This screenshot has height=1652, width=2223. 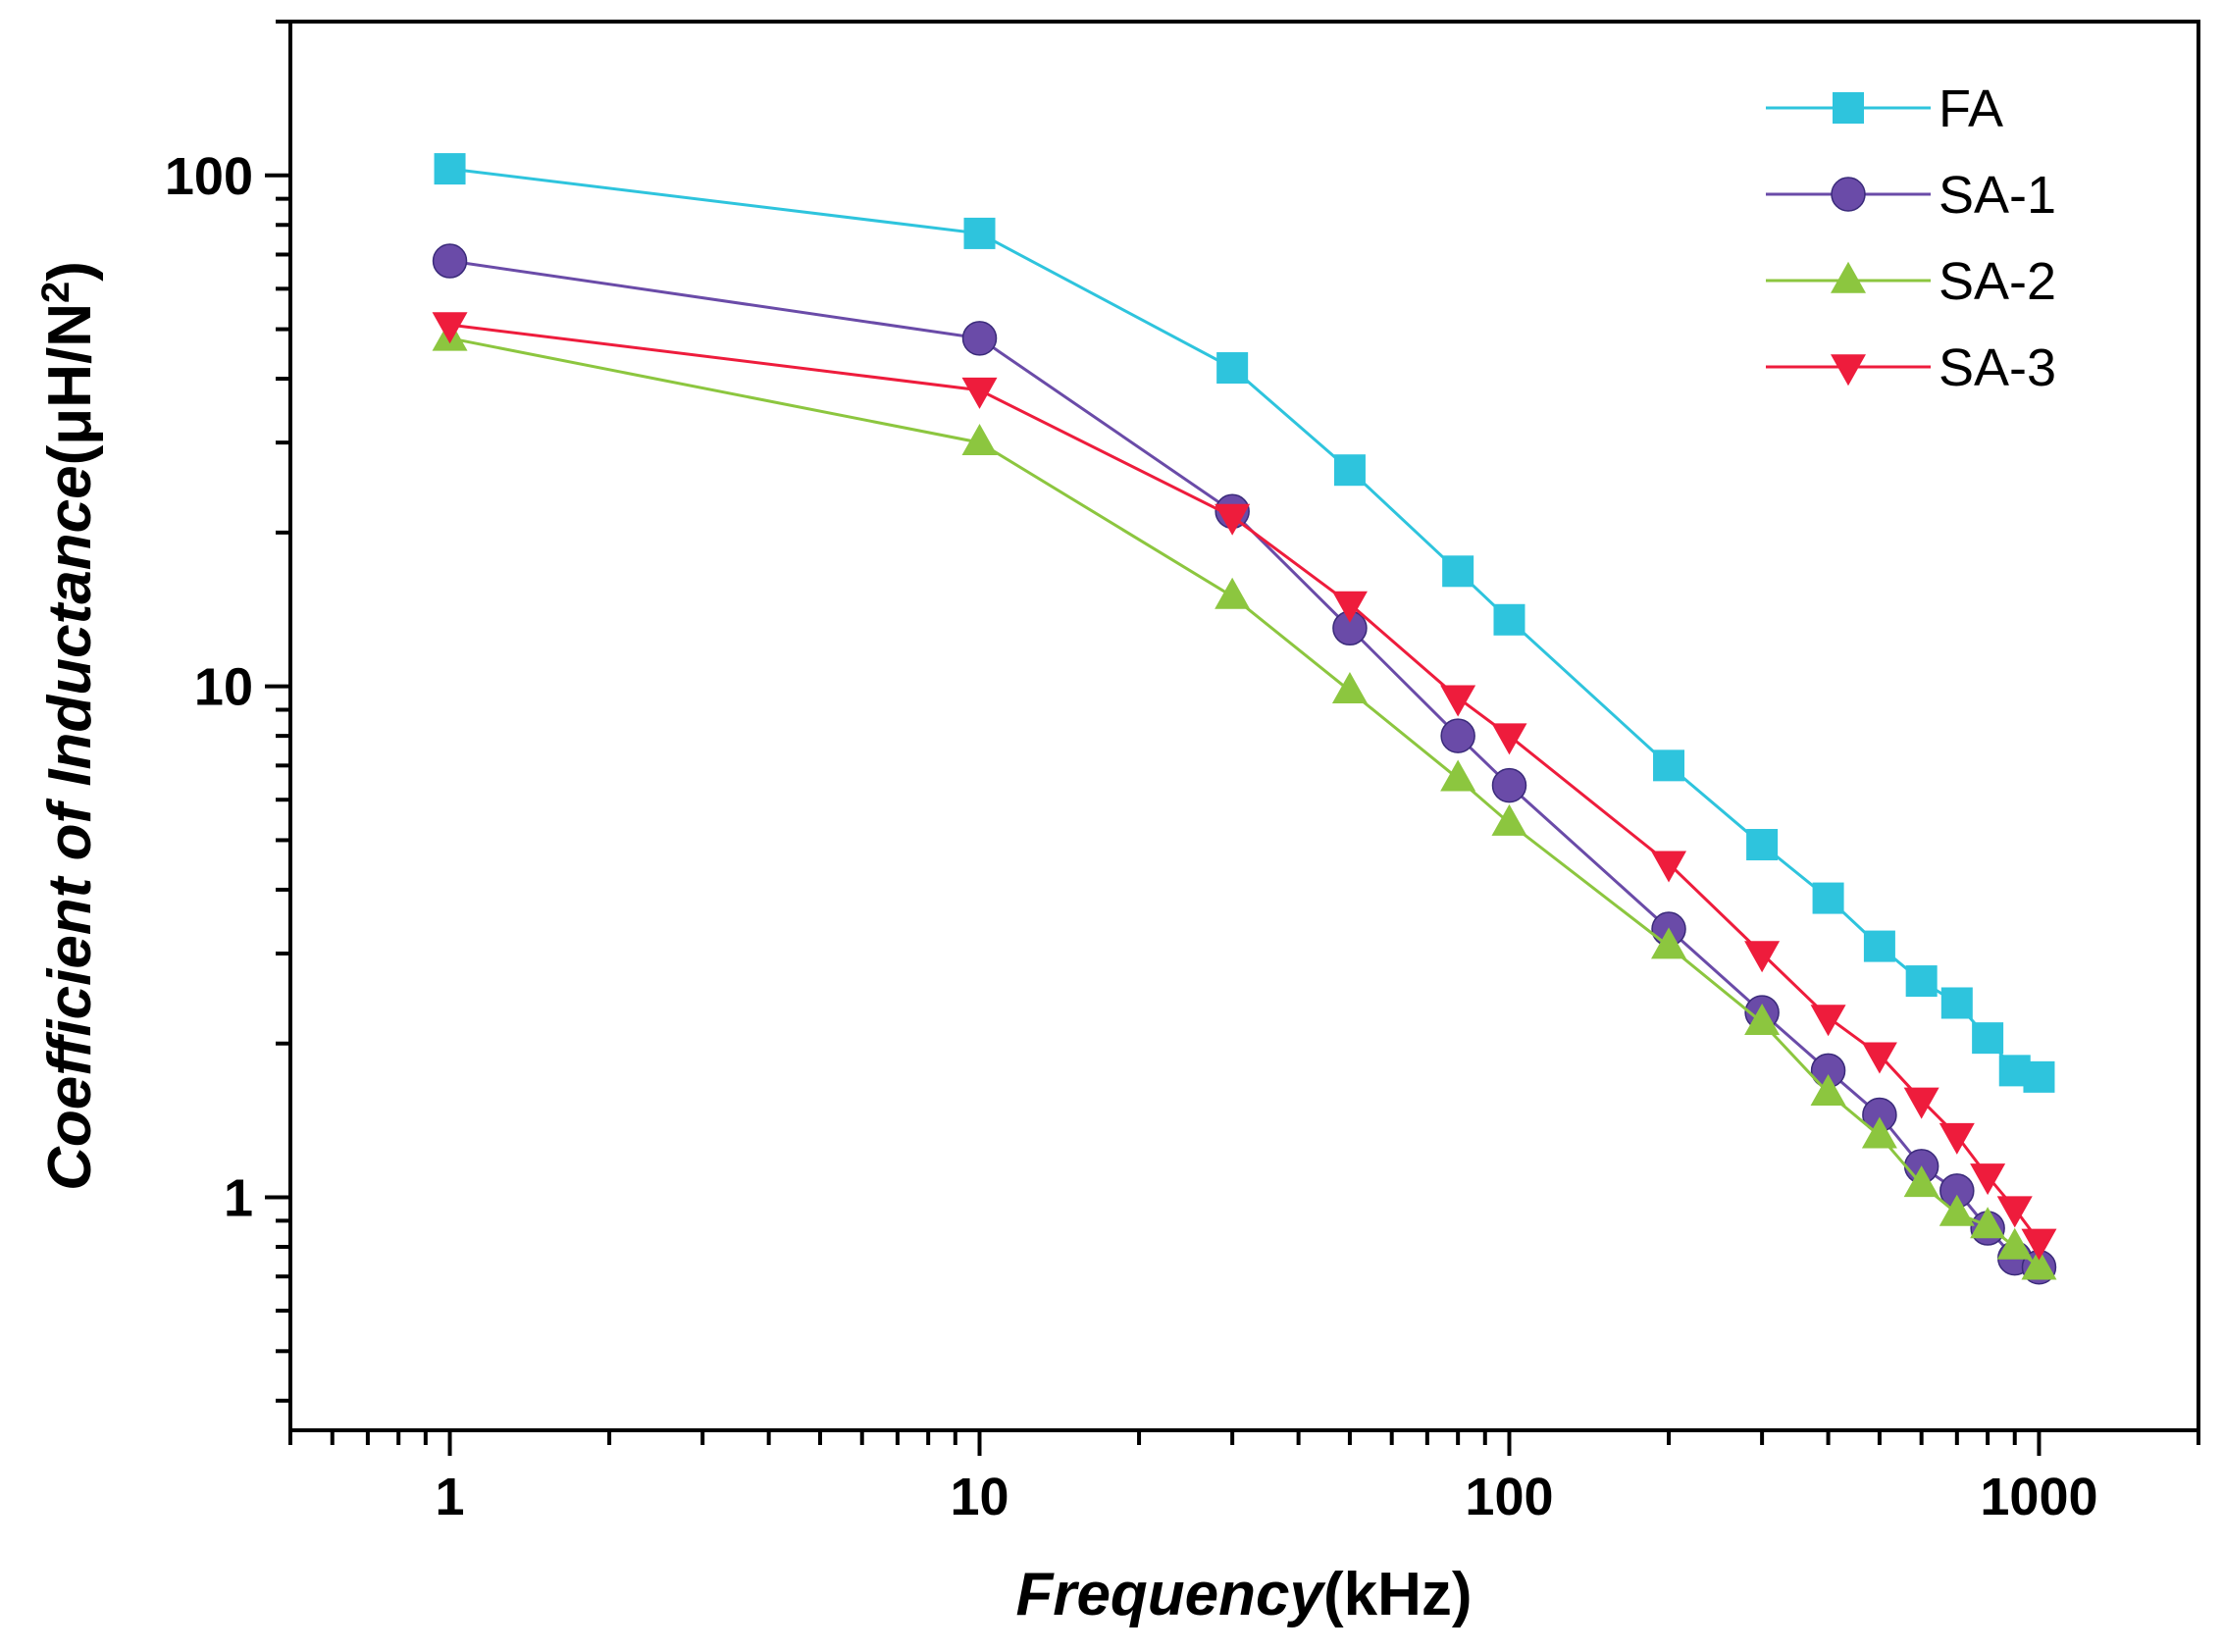 What do you see at coordinates (209, 176) in the screenshot?
I see `y-tick-label: 100` at bounding box center [209, 176].